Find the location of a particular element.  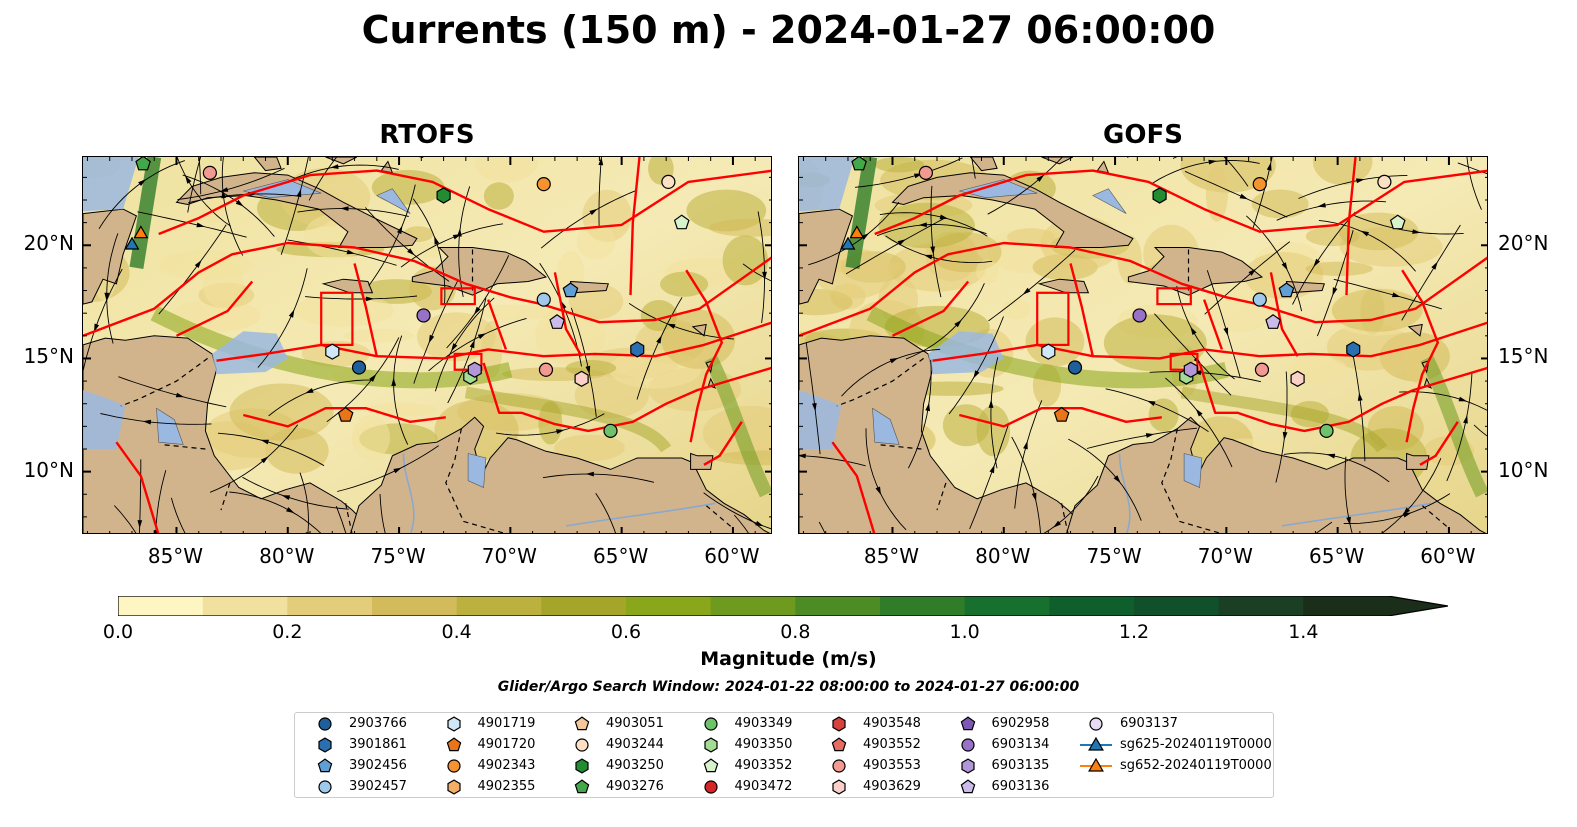

legend-label: 6903134 is located at coordinates (1020, 744).